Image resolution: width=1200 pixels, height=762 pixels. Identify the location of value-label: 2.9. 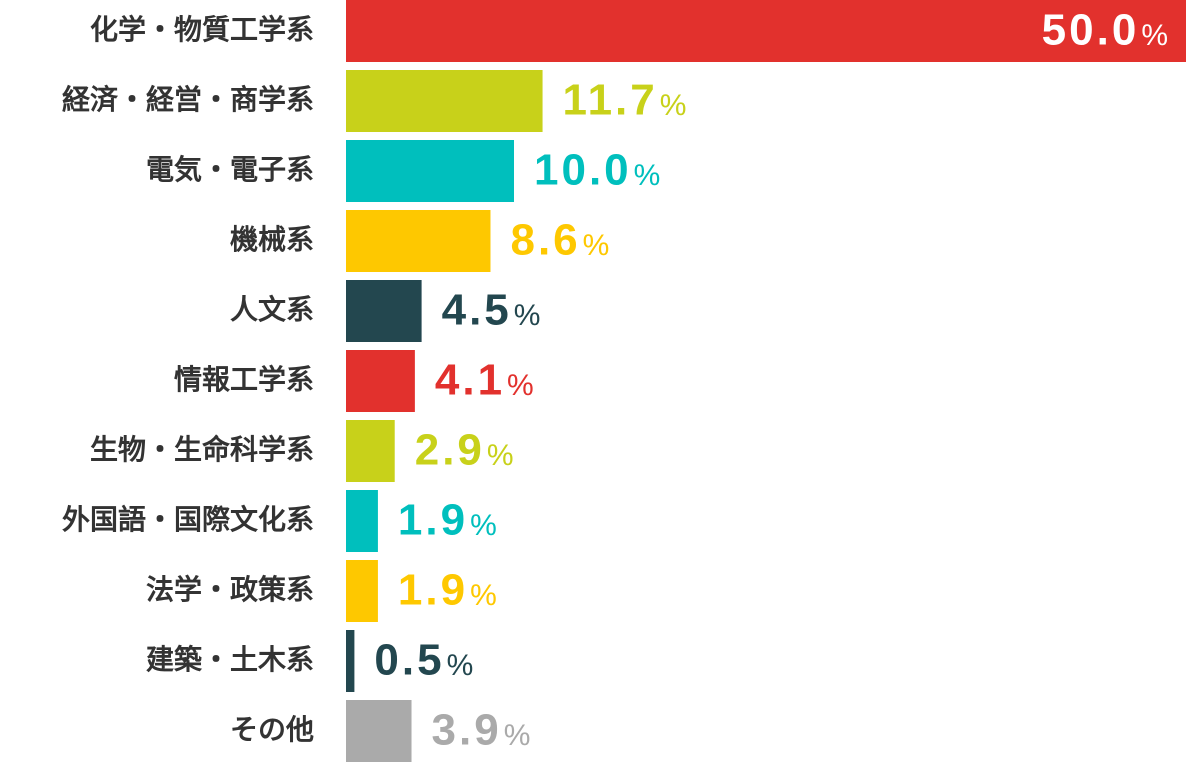
(450, 450).